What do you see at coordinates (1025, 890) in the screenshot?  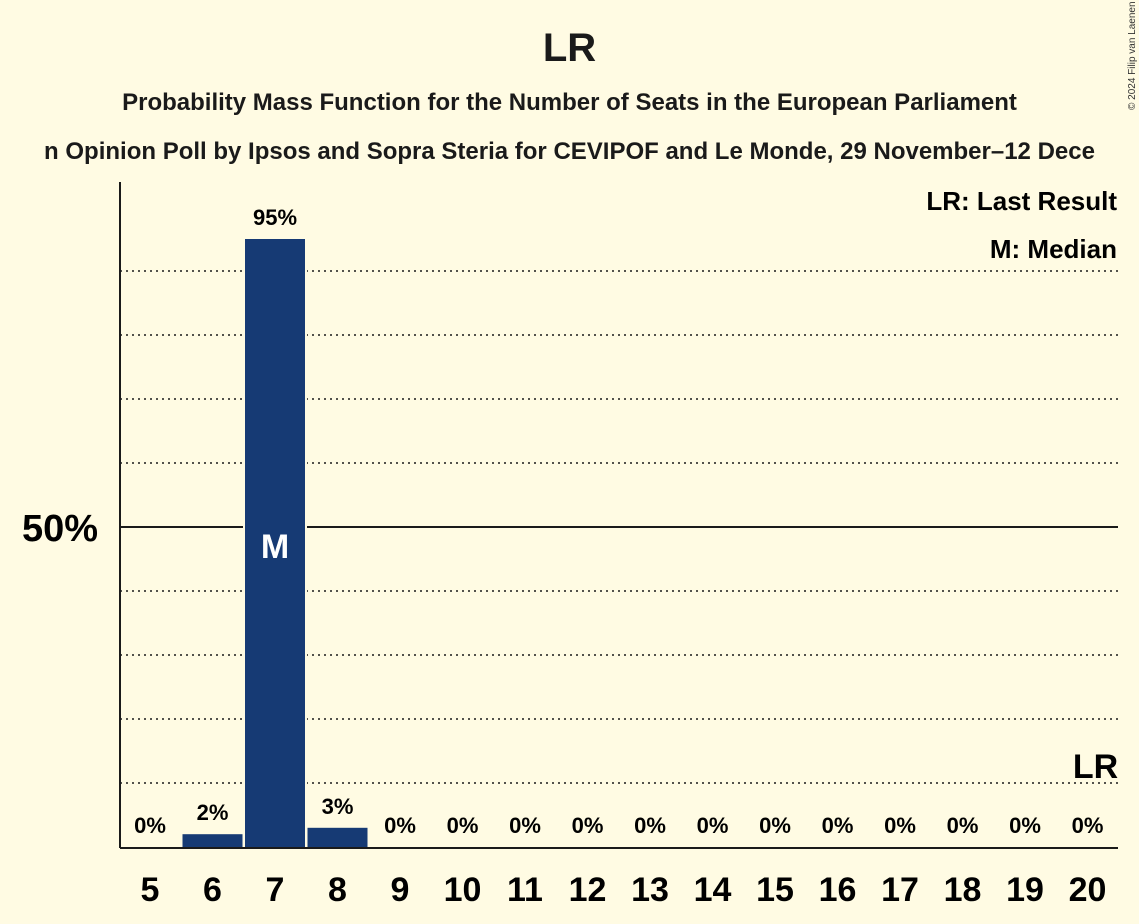 I see `x-tick-label: 19` at bounding box center [1025, 890].